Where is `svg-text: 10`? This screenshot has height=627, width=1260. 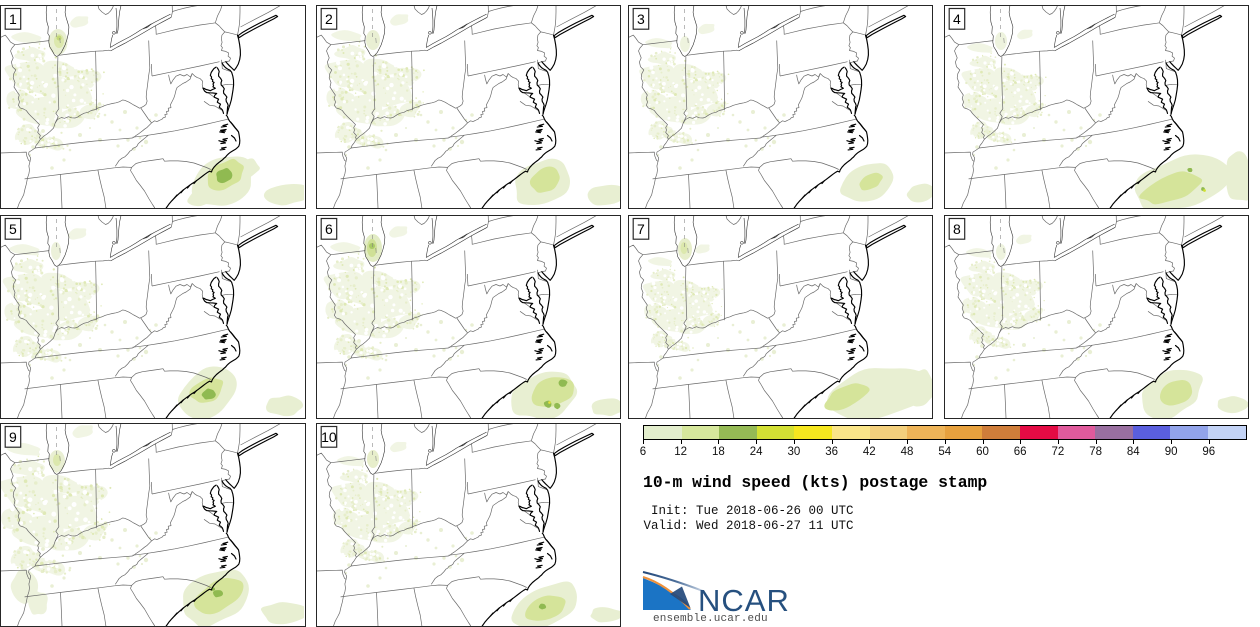 svg-text: 10 is located at coordinates (329, 437).